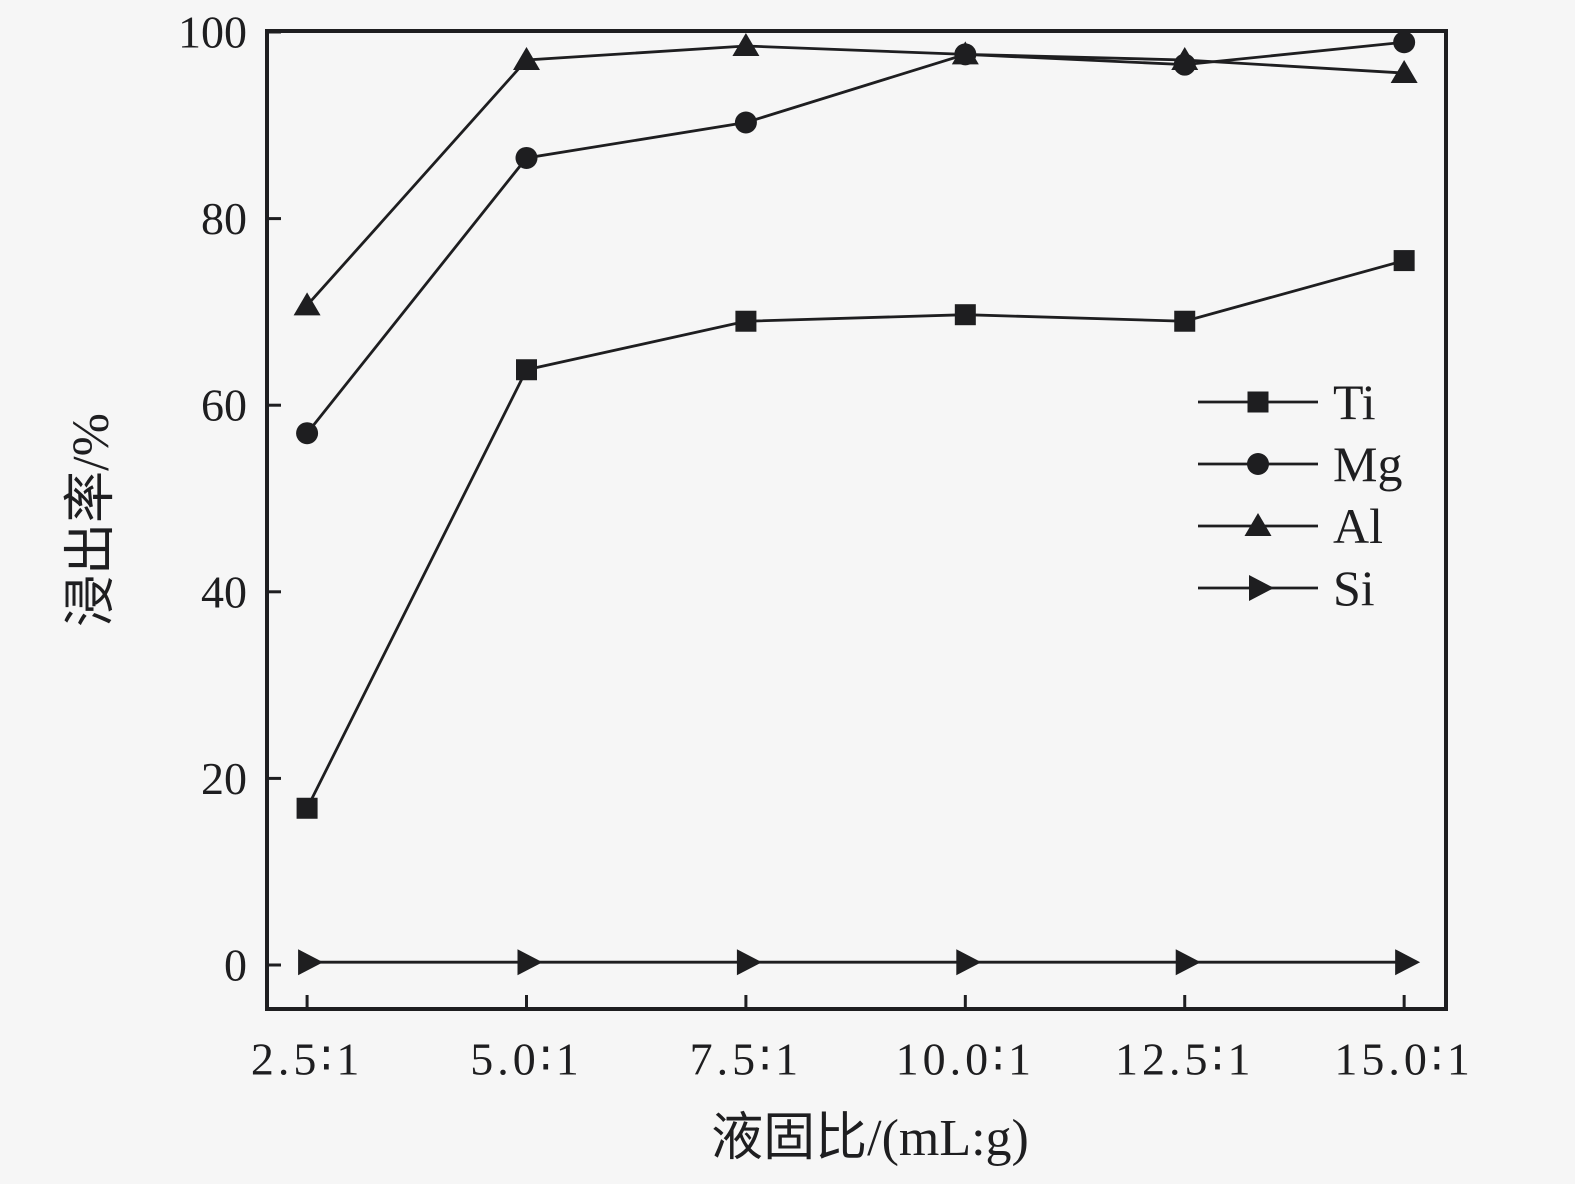 The image size is (1575, 1184). I want to click on x-tick-label: 2.5∶1, so click(307, 1059).